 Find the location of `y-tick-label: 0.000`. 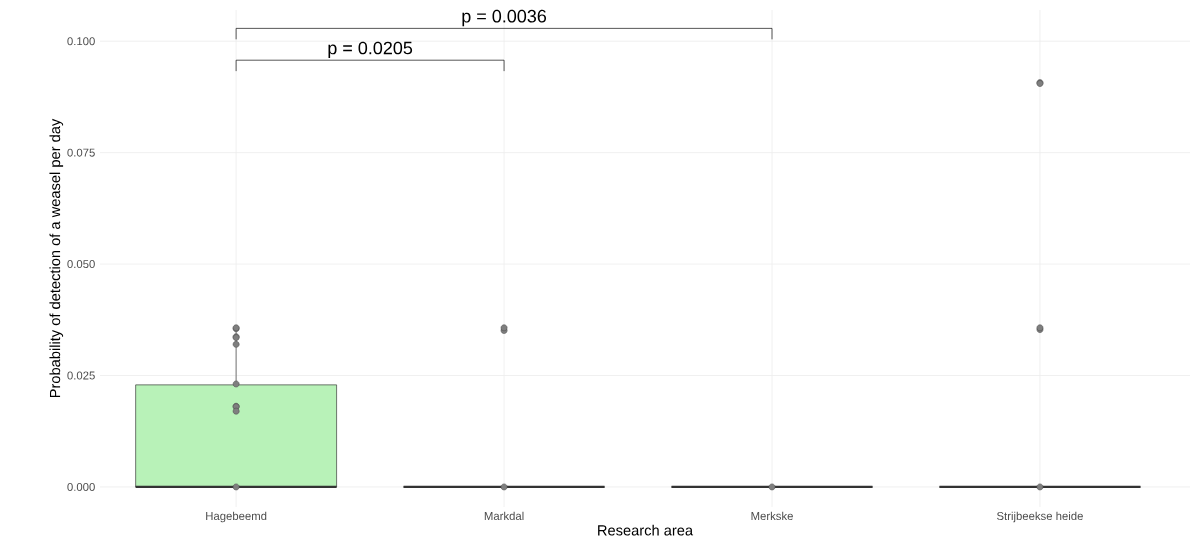

y-tick-label: 0.000 is located at coordinates (81, 486).